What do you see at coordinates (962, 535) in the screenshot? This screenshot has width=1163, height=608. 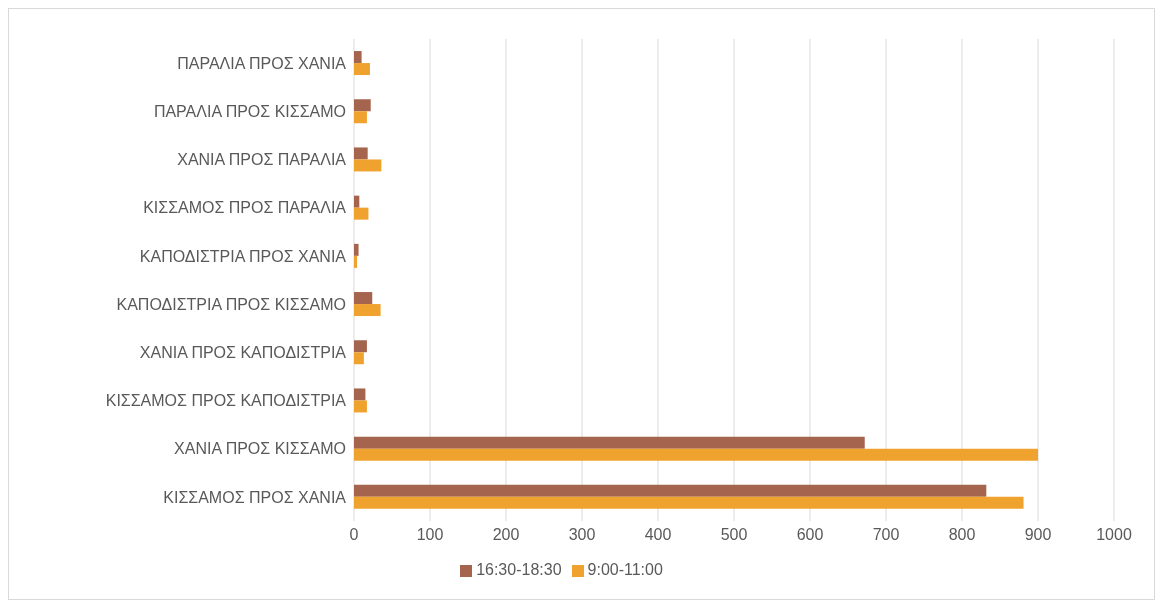 I see `x-tick-label: 800` at bounding box center [962, 535].